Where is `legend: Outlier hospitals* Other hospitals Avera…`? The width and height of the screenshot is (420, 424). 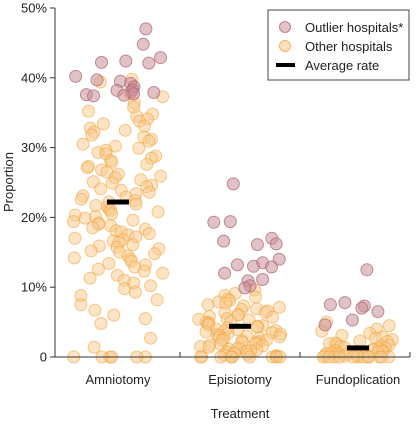
legend: Outlier hospitals* Other hospitals Avera… is located at coordinates (338, 45).